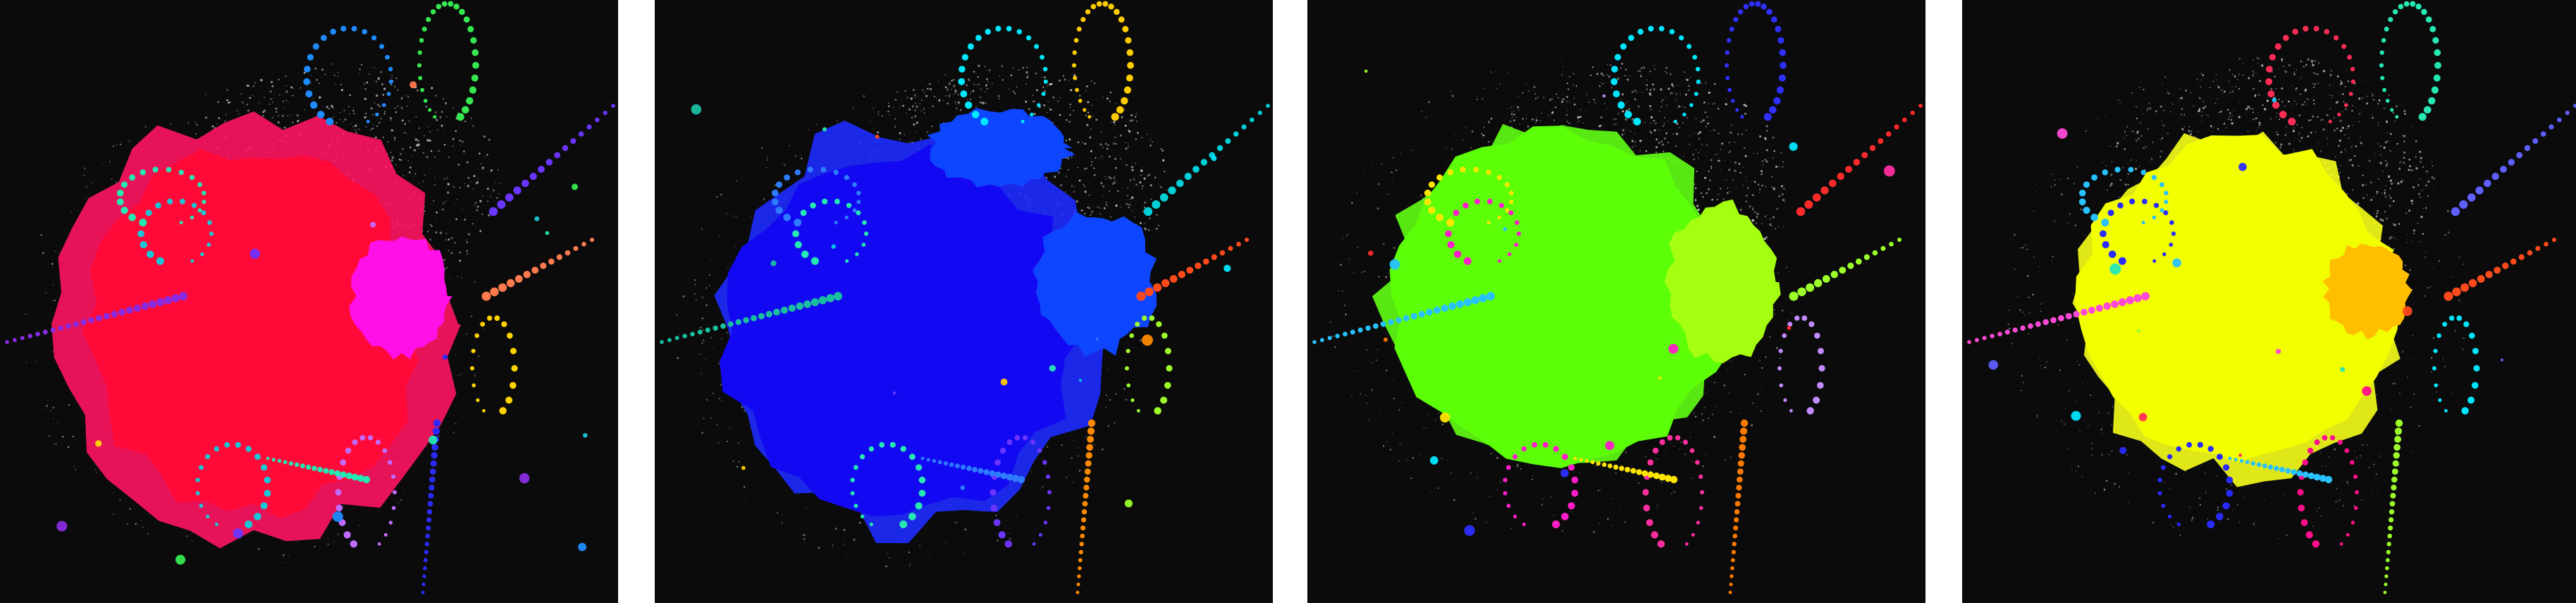 The height and width of the screenshot is (603, 2576). Describe the element at coordinates (1002, 148) in the screenshot. I see `upper-cluster` at that location.